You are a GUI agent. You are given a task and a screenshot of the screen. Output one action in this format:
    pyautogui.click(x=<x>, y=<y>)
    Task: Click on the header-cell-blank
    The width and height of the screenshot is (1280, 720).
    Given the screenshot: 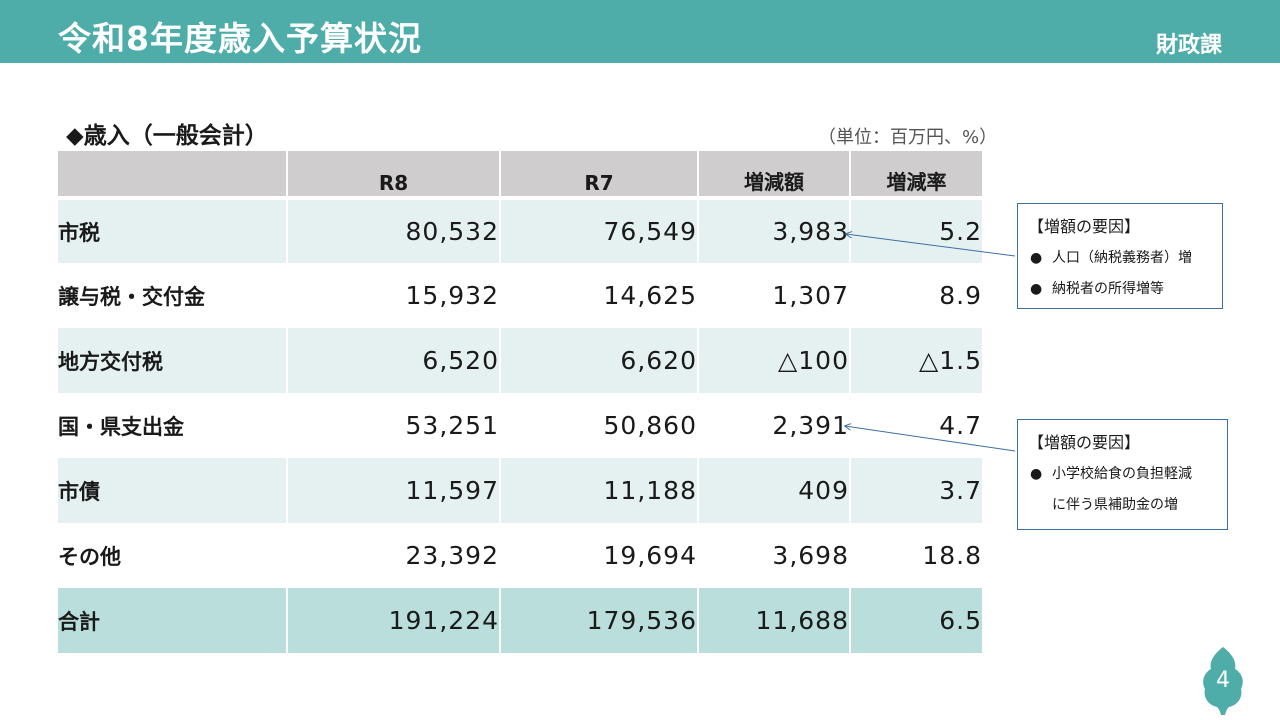 What is the action you would take?
    pyautogui.click(x=173, y=174)
    